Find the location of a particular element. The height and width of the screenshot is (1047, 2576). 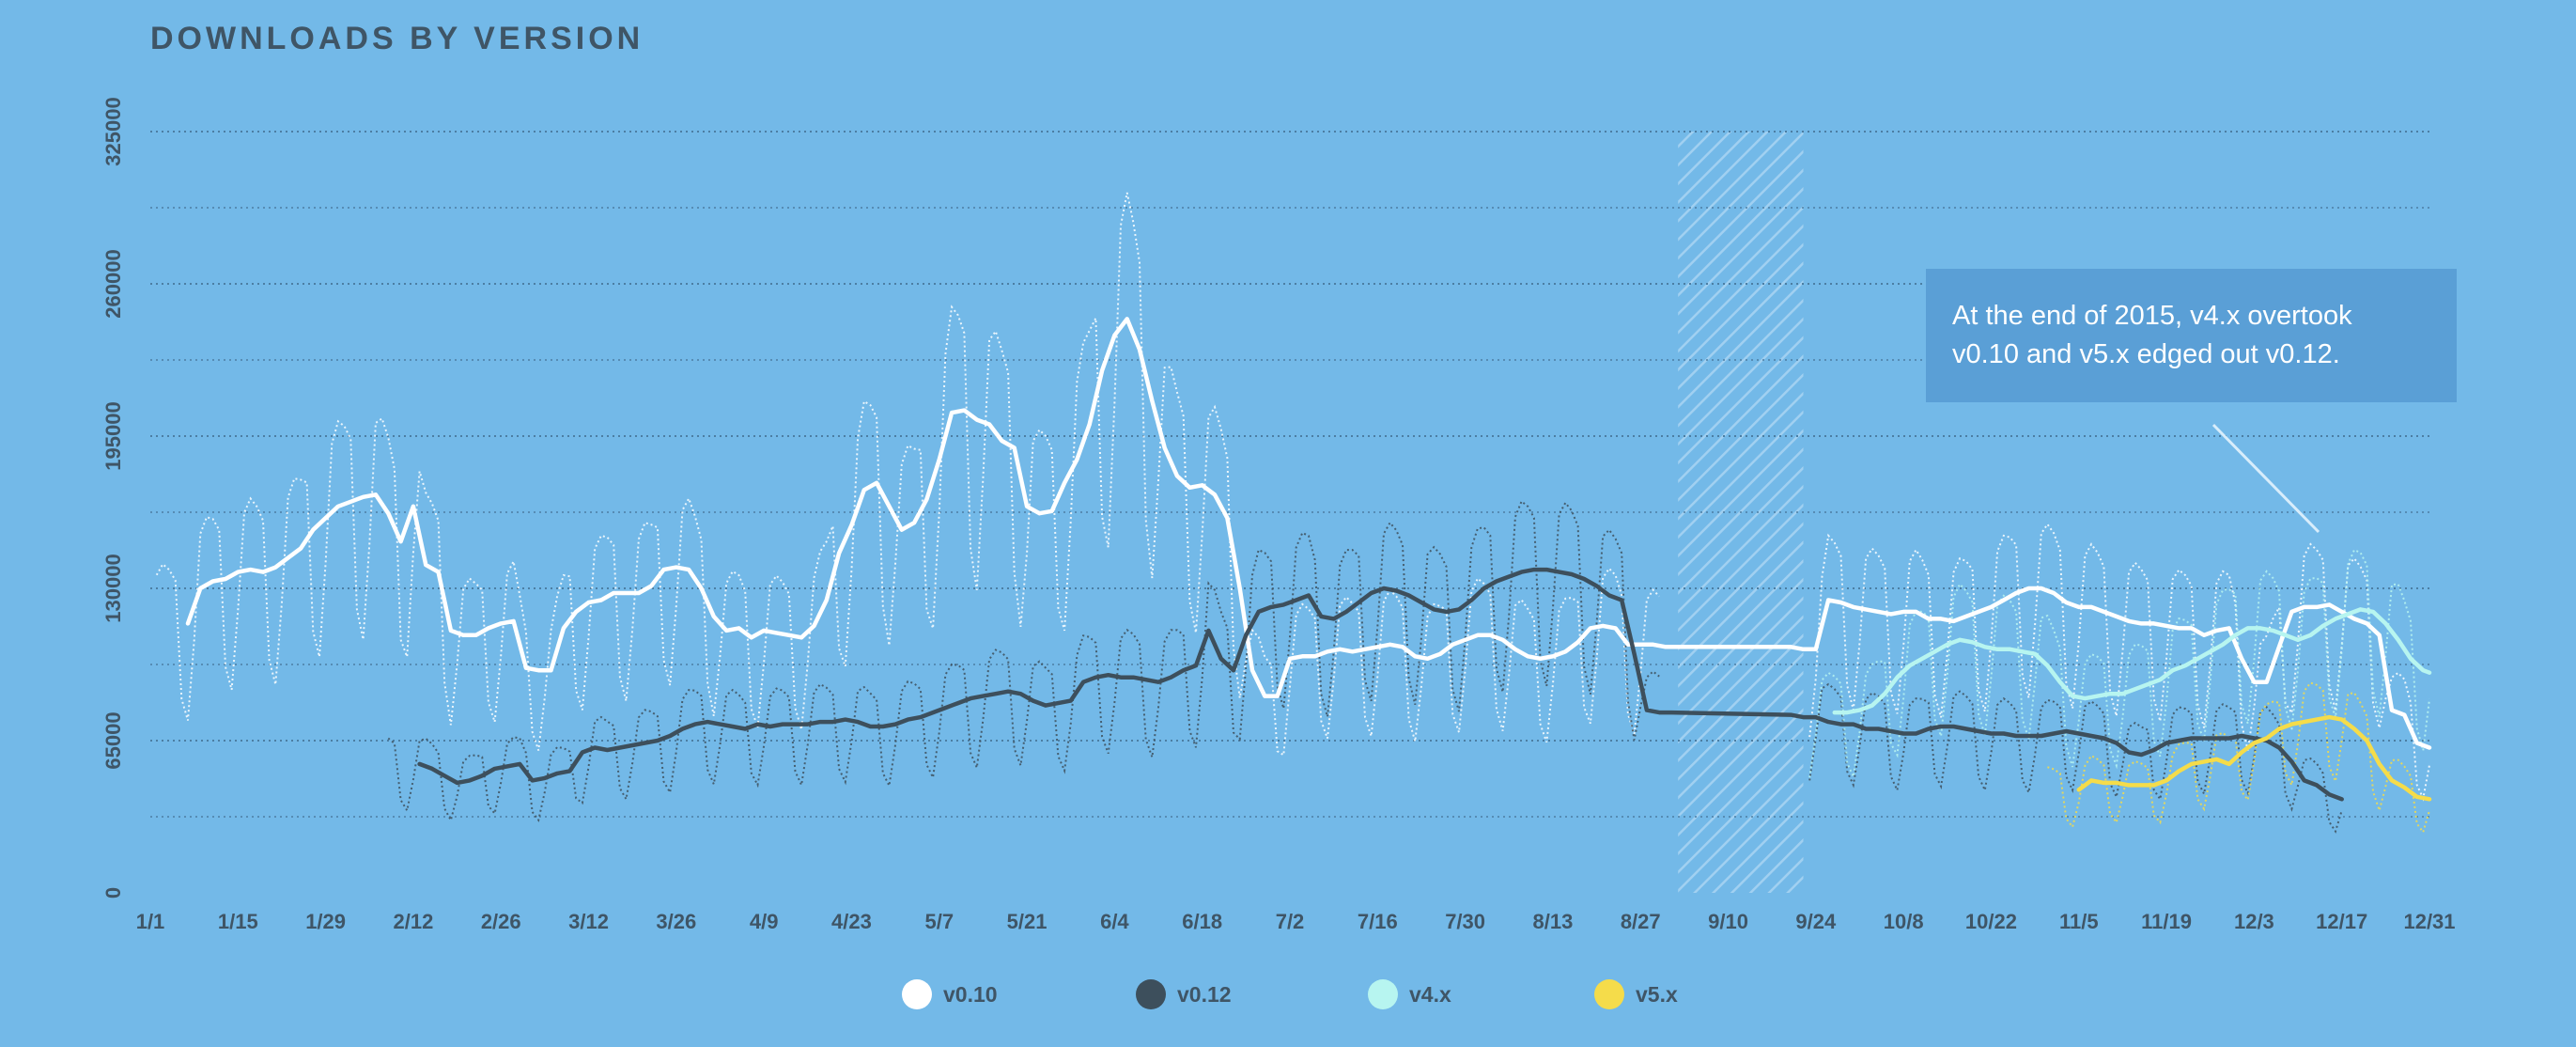

legend-item-v5-x: v5.x is located at coordinates (1636, 994).